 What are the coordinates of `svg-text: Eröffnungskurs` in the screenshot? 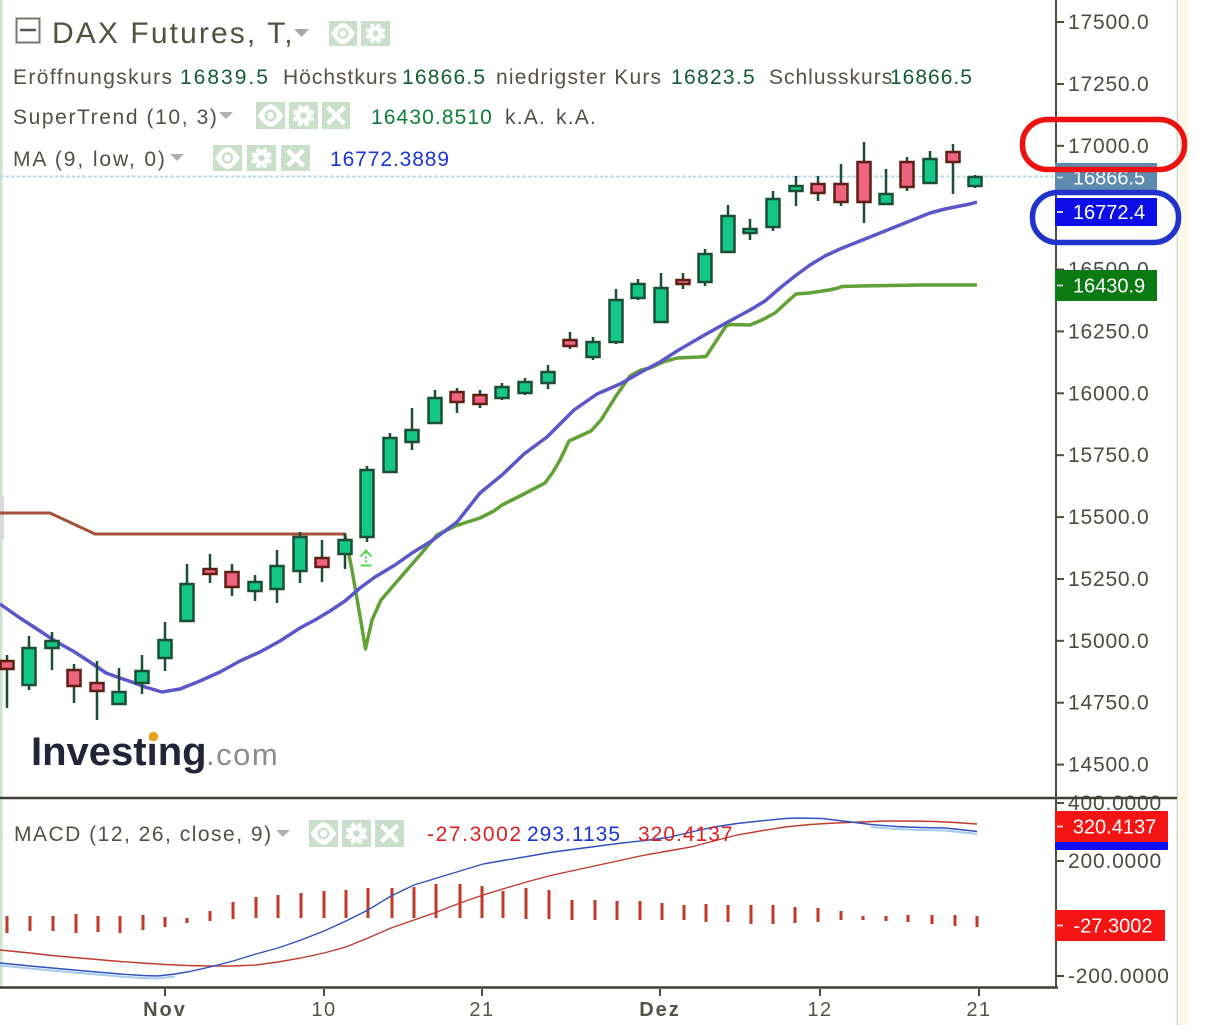 It's located at (93, 77).